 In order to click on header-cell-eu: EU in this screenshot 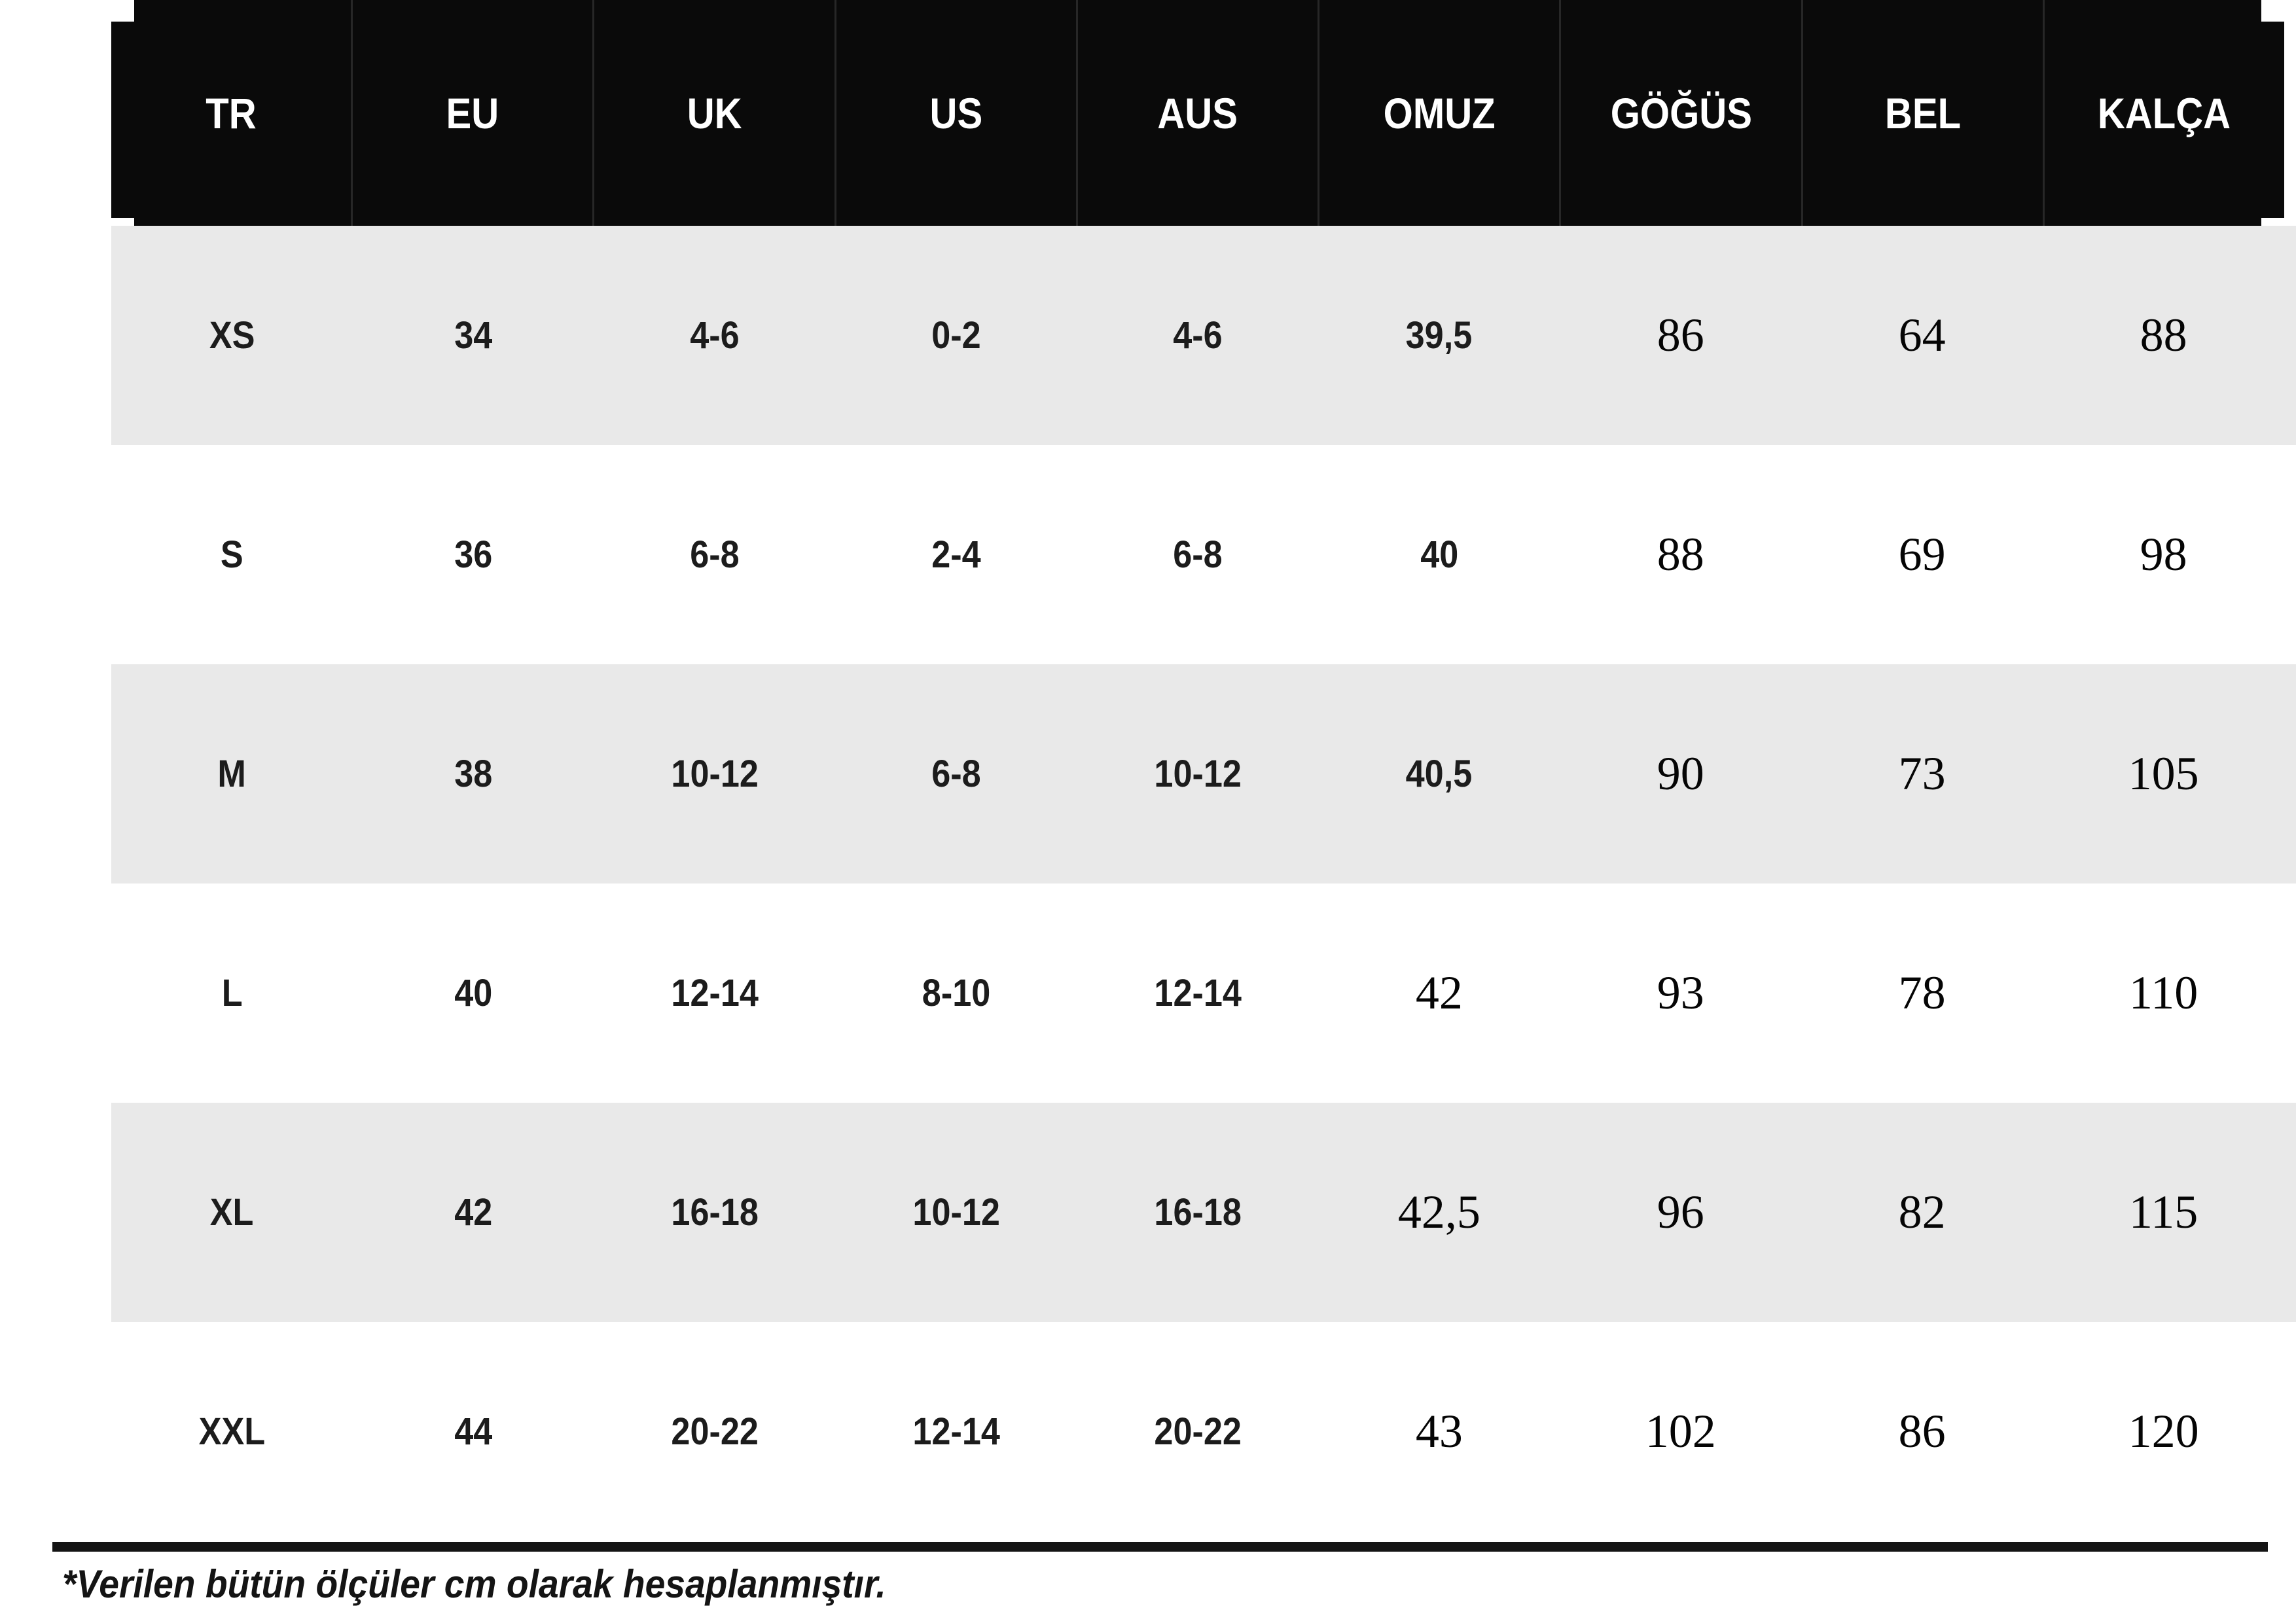, I will do `click(471, 113)`.